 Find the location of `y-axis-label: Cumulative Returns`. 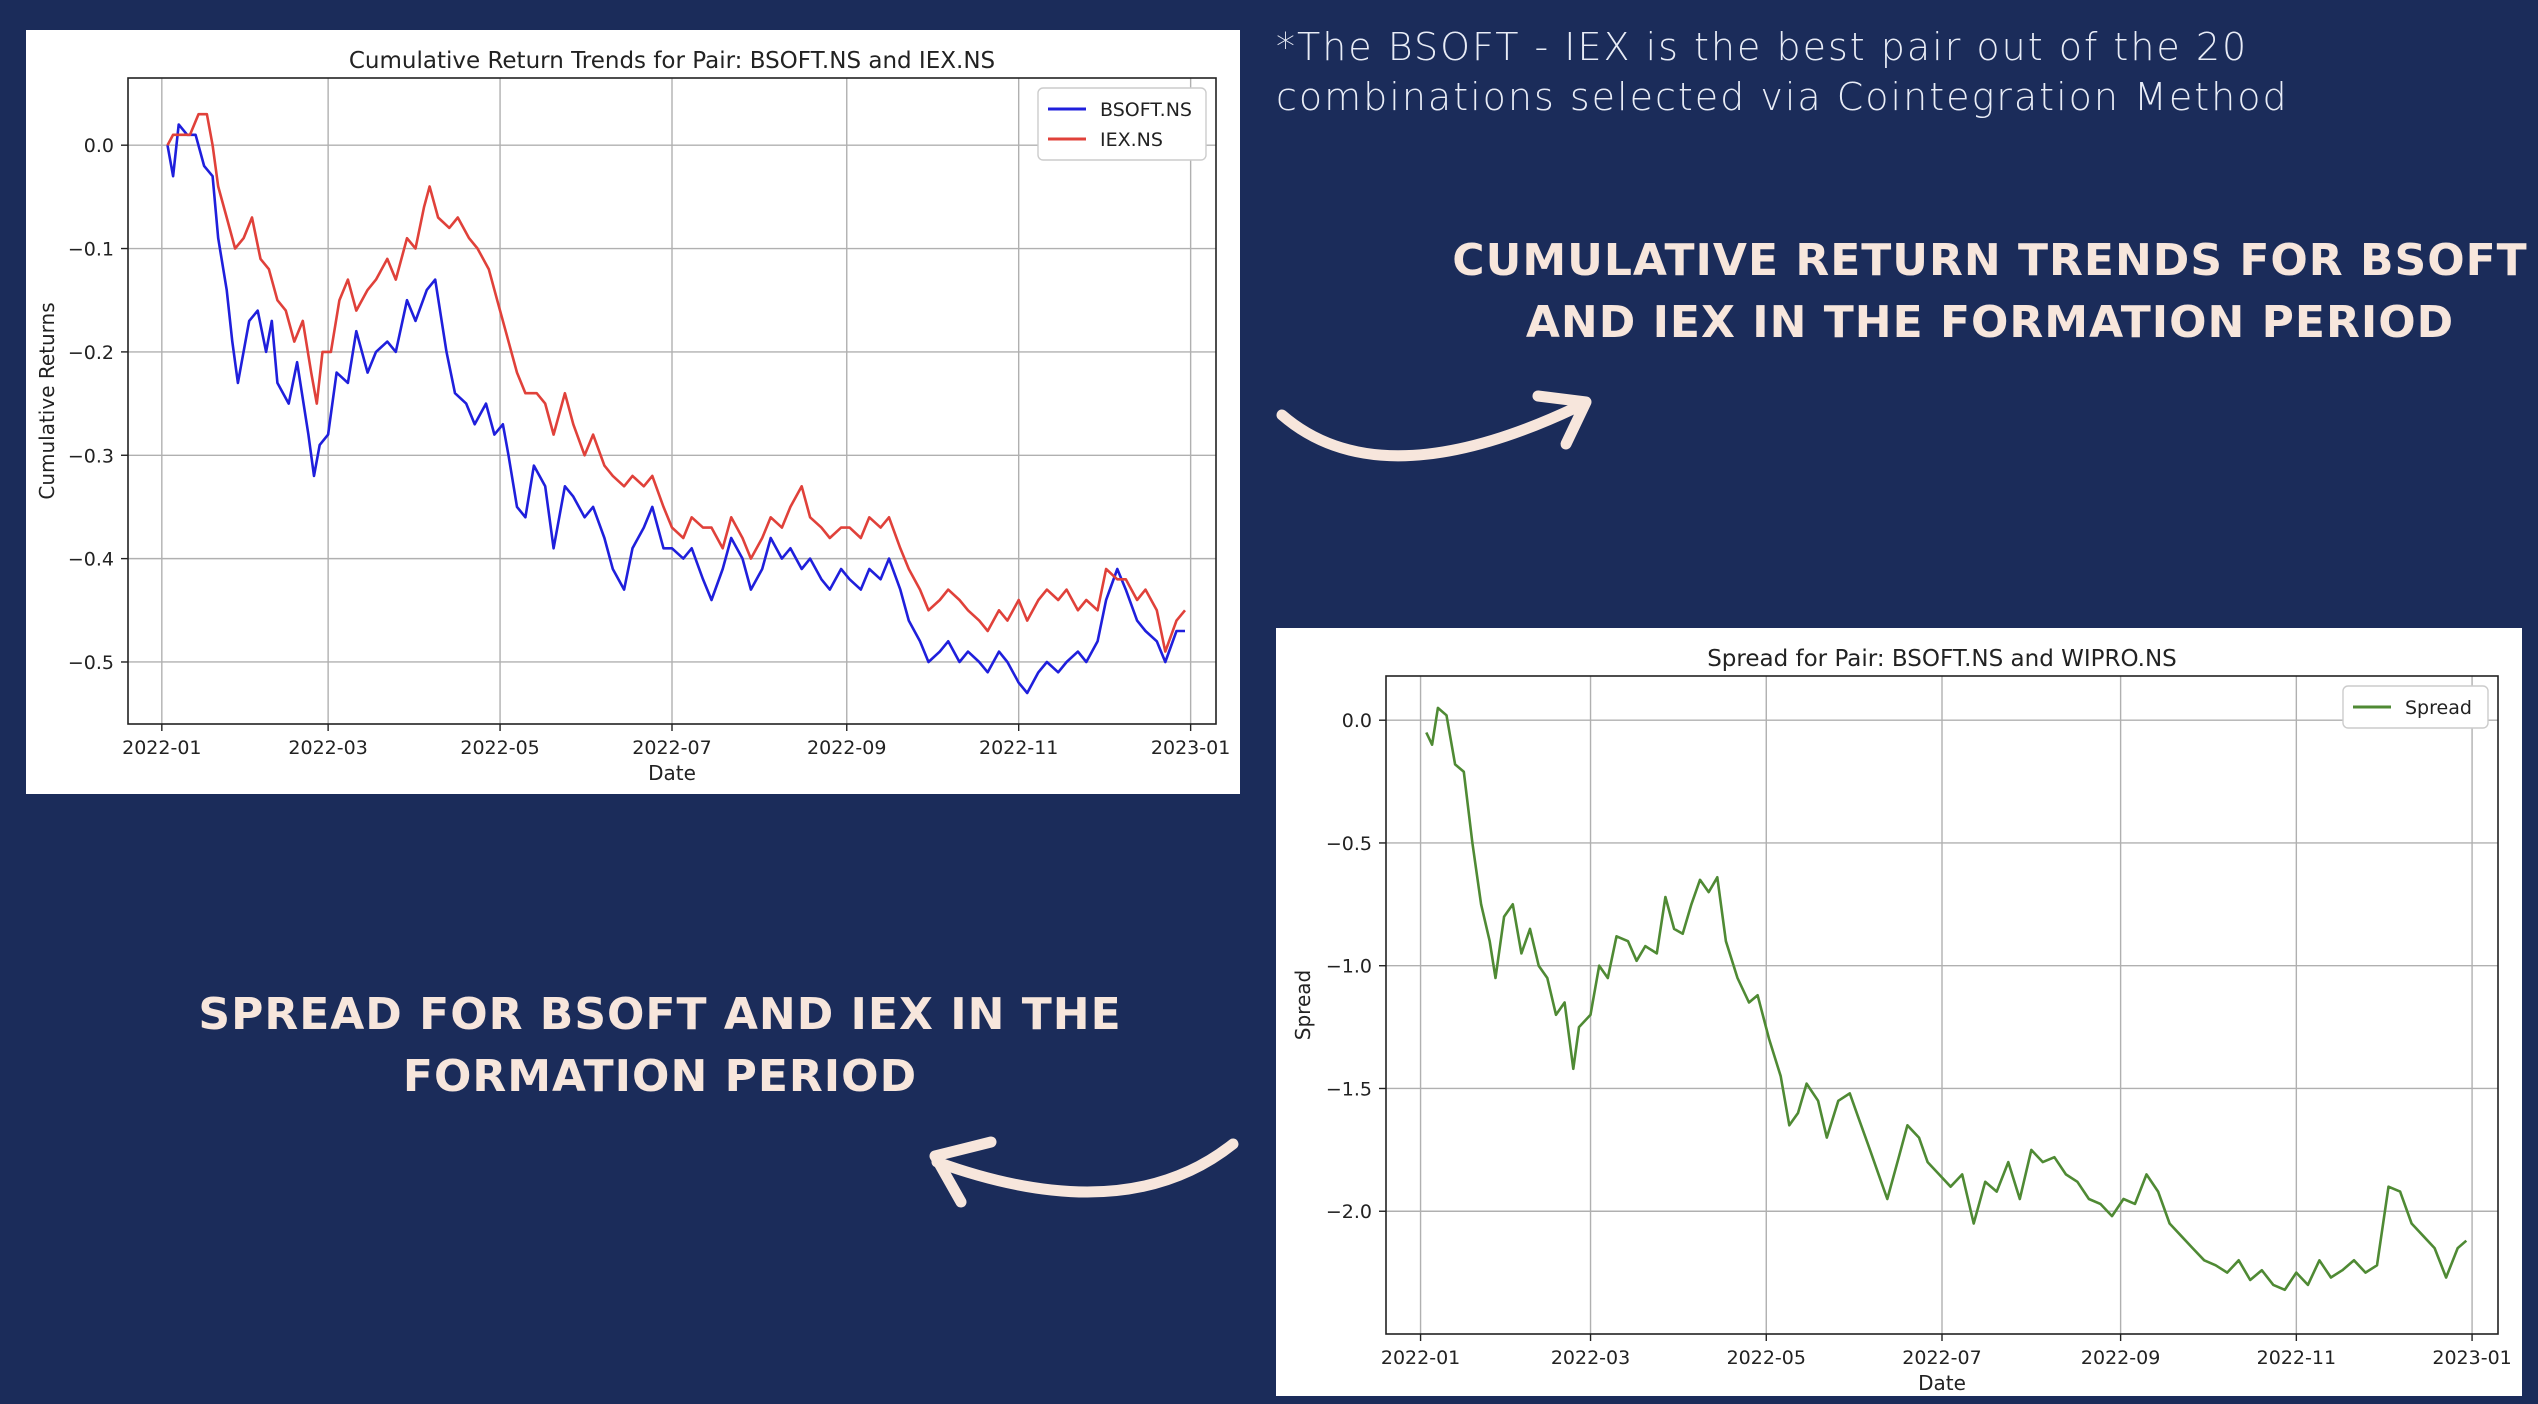

y-axis-label: Cumulative Returns is located at coordinates (47, 400).